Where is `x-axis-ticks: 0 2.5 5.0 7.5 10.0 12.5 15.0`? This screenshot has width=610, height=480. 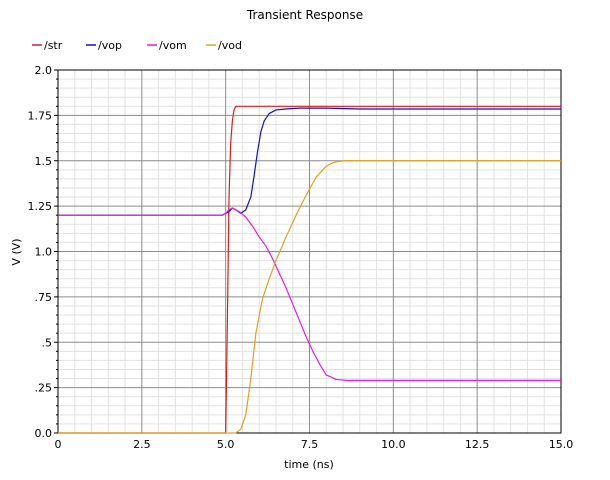
x-axis-ticks: 0 2.5 5.0 7.5 10.0 12.5 15.0 is located at coordinates (314, 444).